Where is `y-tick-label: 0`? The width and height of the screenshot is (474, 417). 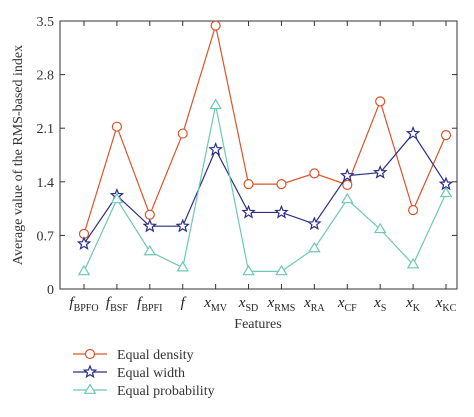 y-tick-label: 0 is located at coordinates (50, 290).